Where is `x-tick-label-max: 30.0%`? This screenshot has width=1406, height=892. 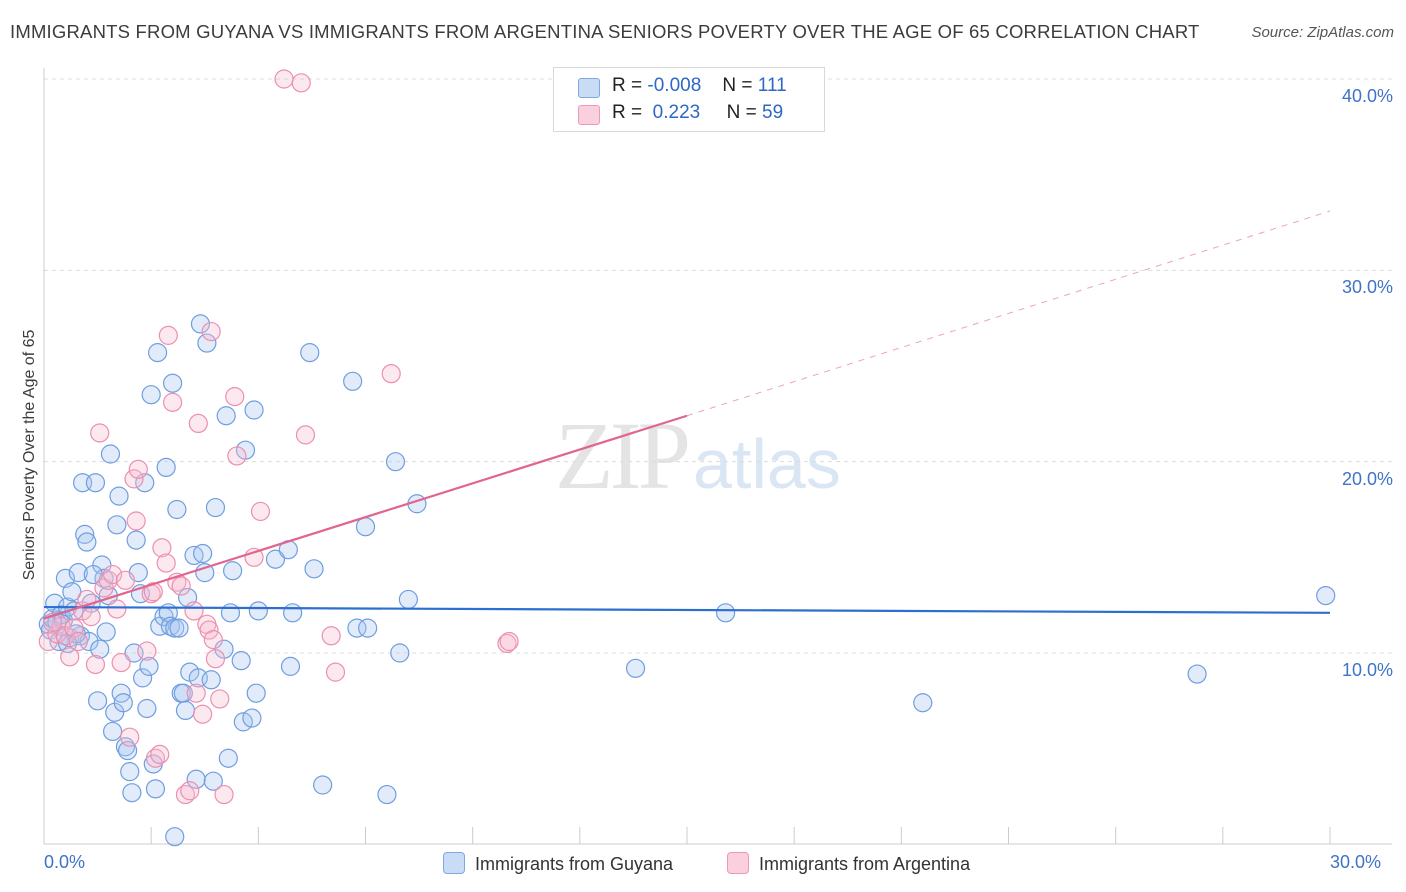
x-tick-label-max: 30.0% is located at coordinates (1356, 862).